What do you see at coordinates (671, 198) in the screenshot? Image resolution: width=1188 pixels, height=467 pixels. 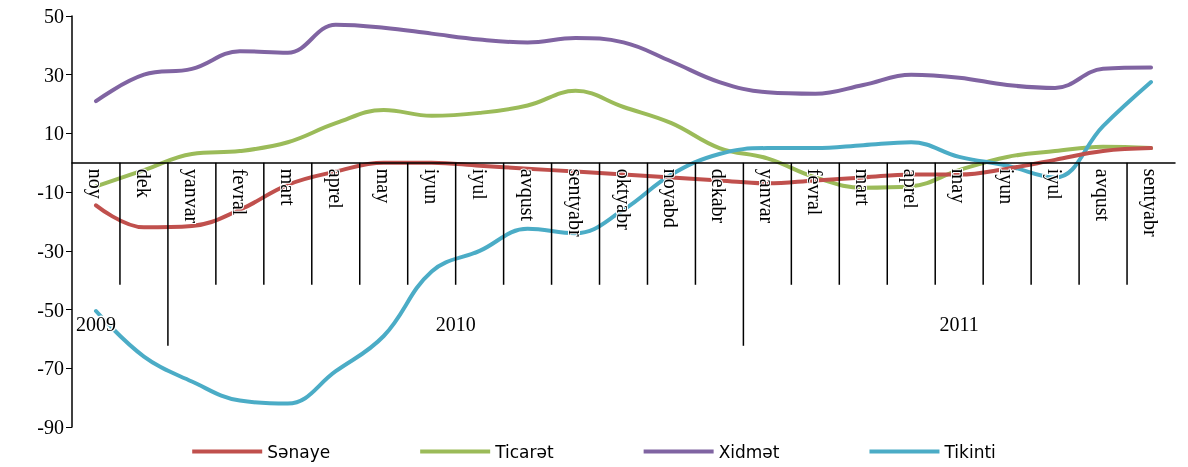 I see `x-tick-label: noyabd` at bounding box center [671, 198].